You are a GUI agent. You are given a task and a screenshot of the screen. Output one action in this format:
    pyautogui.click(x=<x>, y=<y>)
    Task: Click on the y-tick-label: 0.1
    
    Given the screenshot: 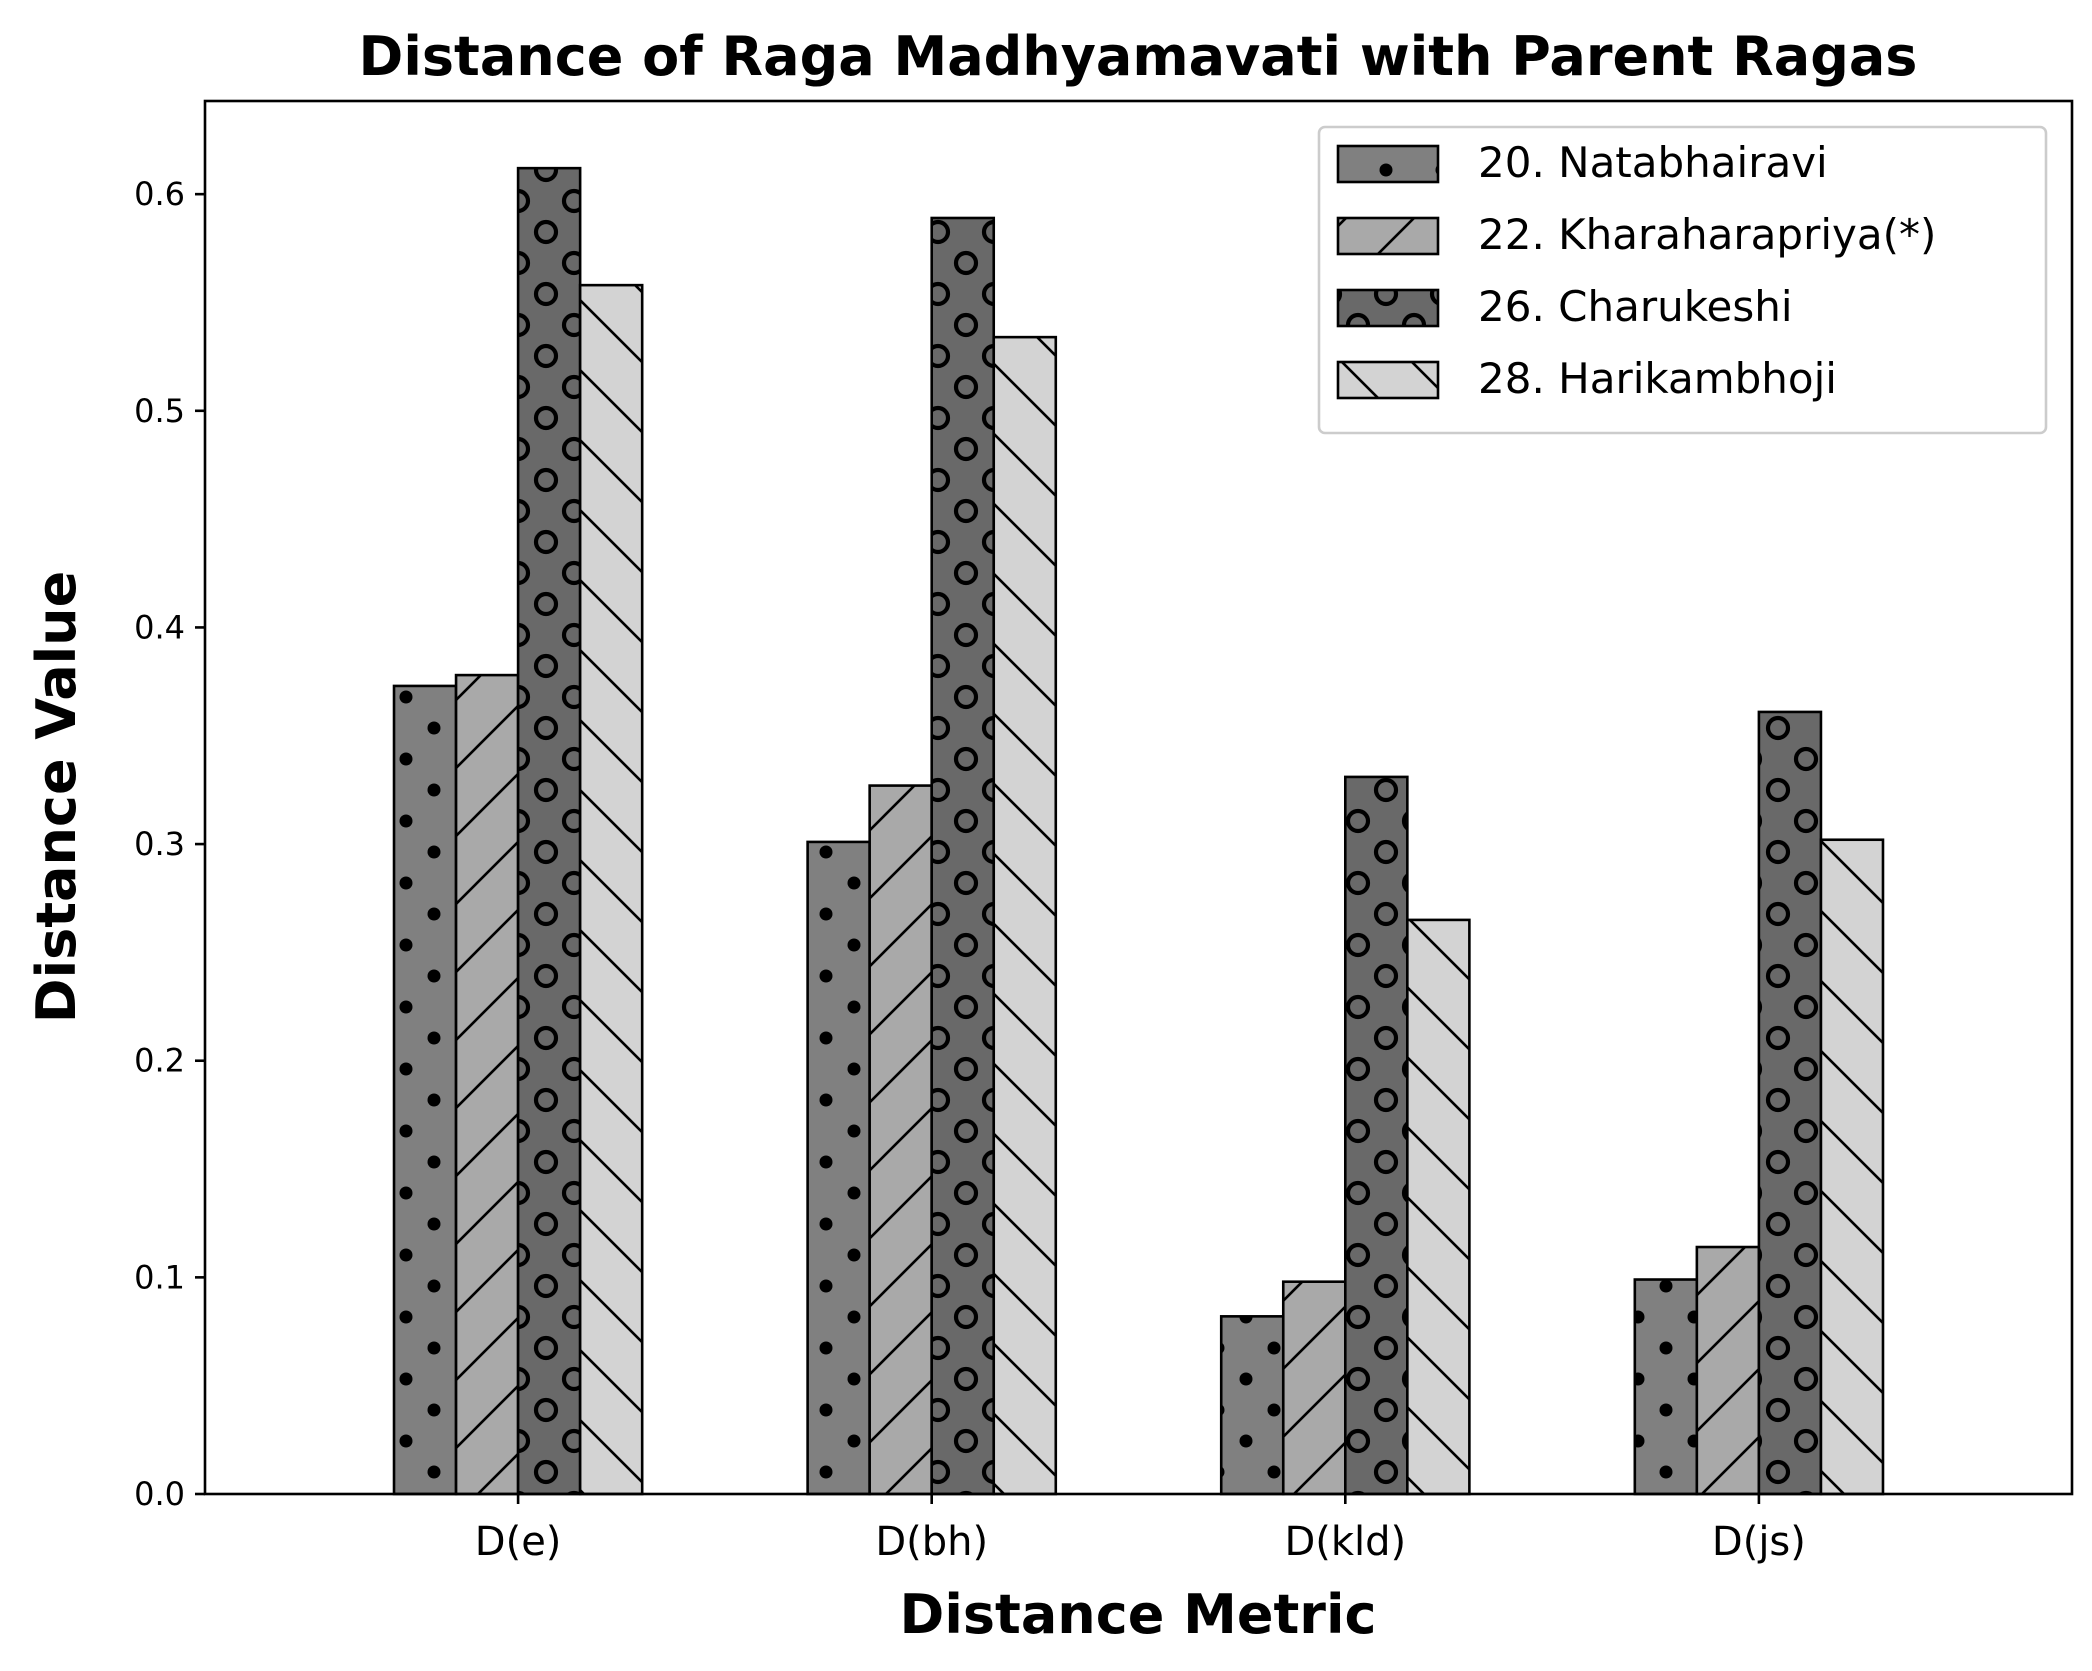 What is the action you would take?
    pyautogui.click(x=159, y=1277)
    